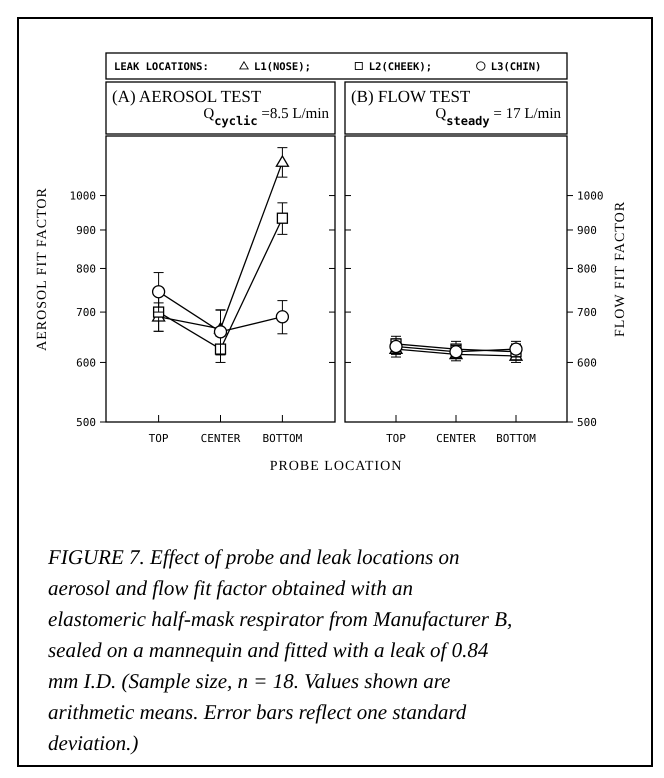 Image resolution: width=664 pixels, height=778 pixels. What do you see at coordinates (411, 96) in the screenshot?
I see `chart-title: (B) FLOW TEST` at bounding box center [411, 96].